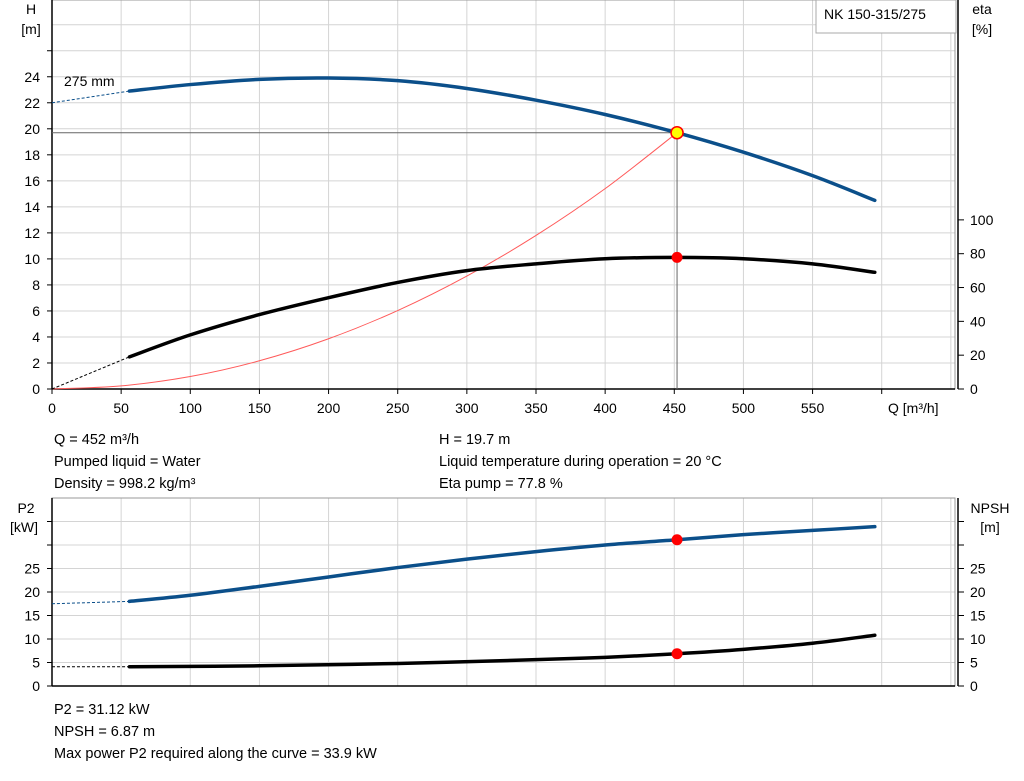 This screenshot has height=781, width=1024. I want to click on npsh-tick-label: 5, so click(974, 663).